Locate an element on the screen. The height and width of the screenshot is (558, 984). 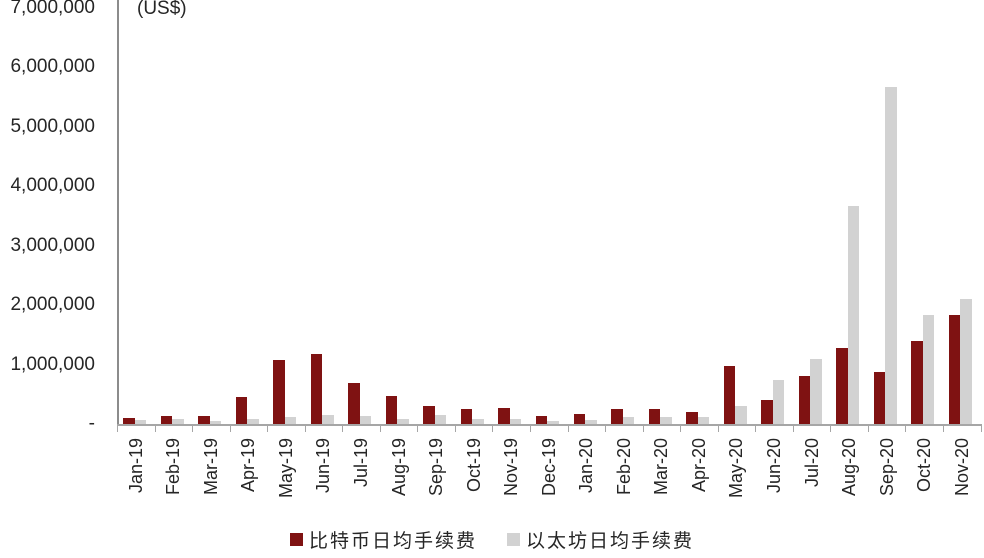
x-axis-label: Apr-20 is located at coordinates (698, 465).